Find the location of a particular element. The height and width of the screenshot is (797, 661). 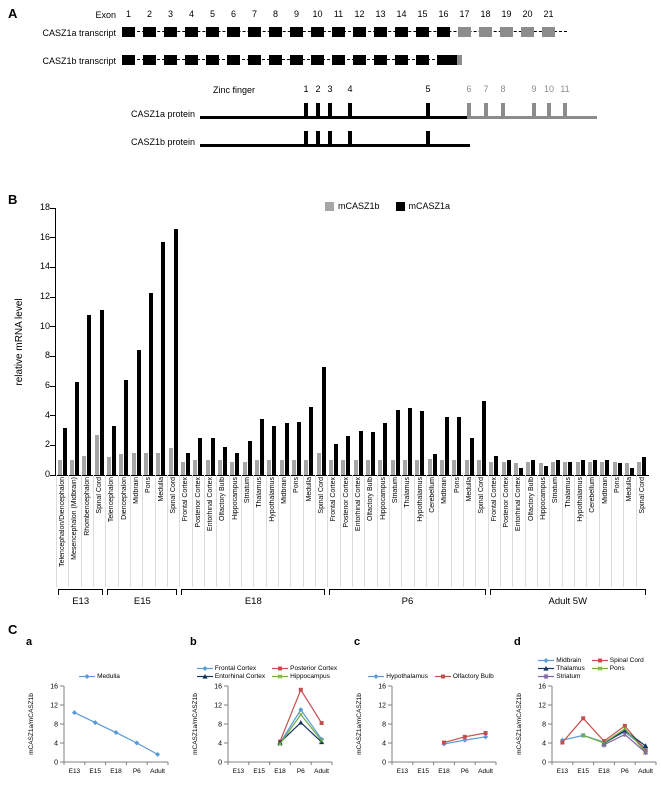

exon-number: 12 is located at coordinates (359, 14).